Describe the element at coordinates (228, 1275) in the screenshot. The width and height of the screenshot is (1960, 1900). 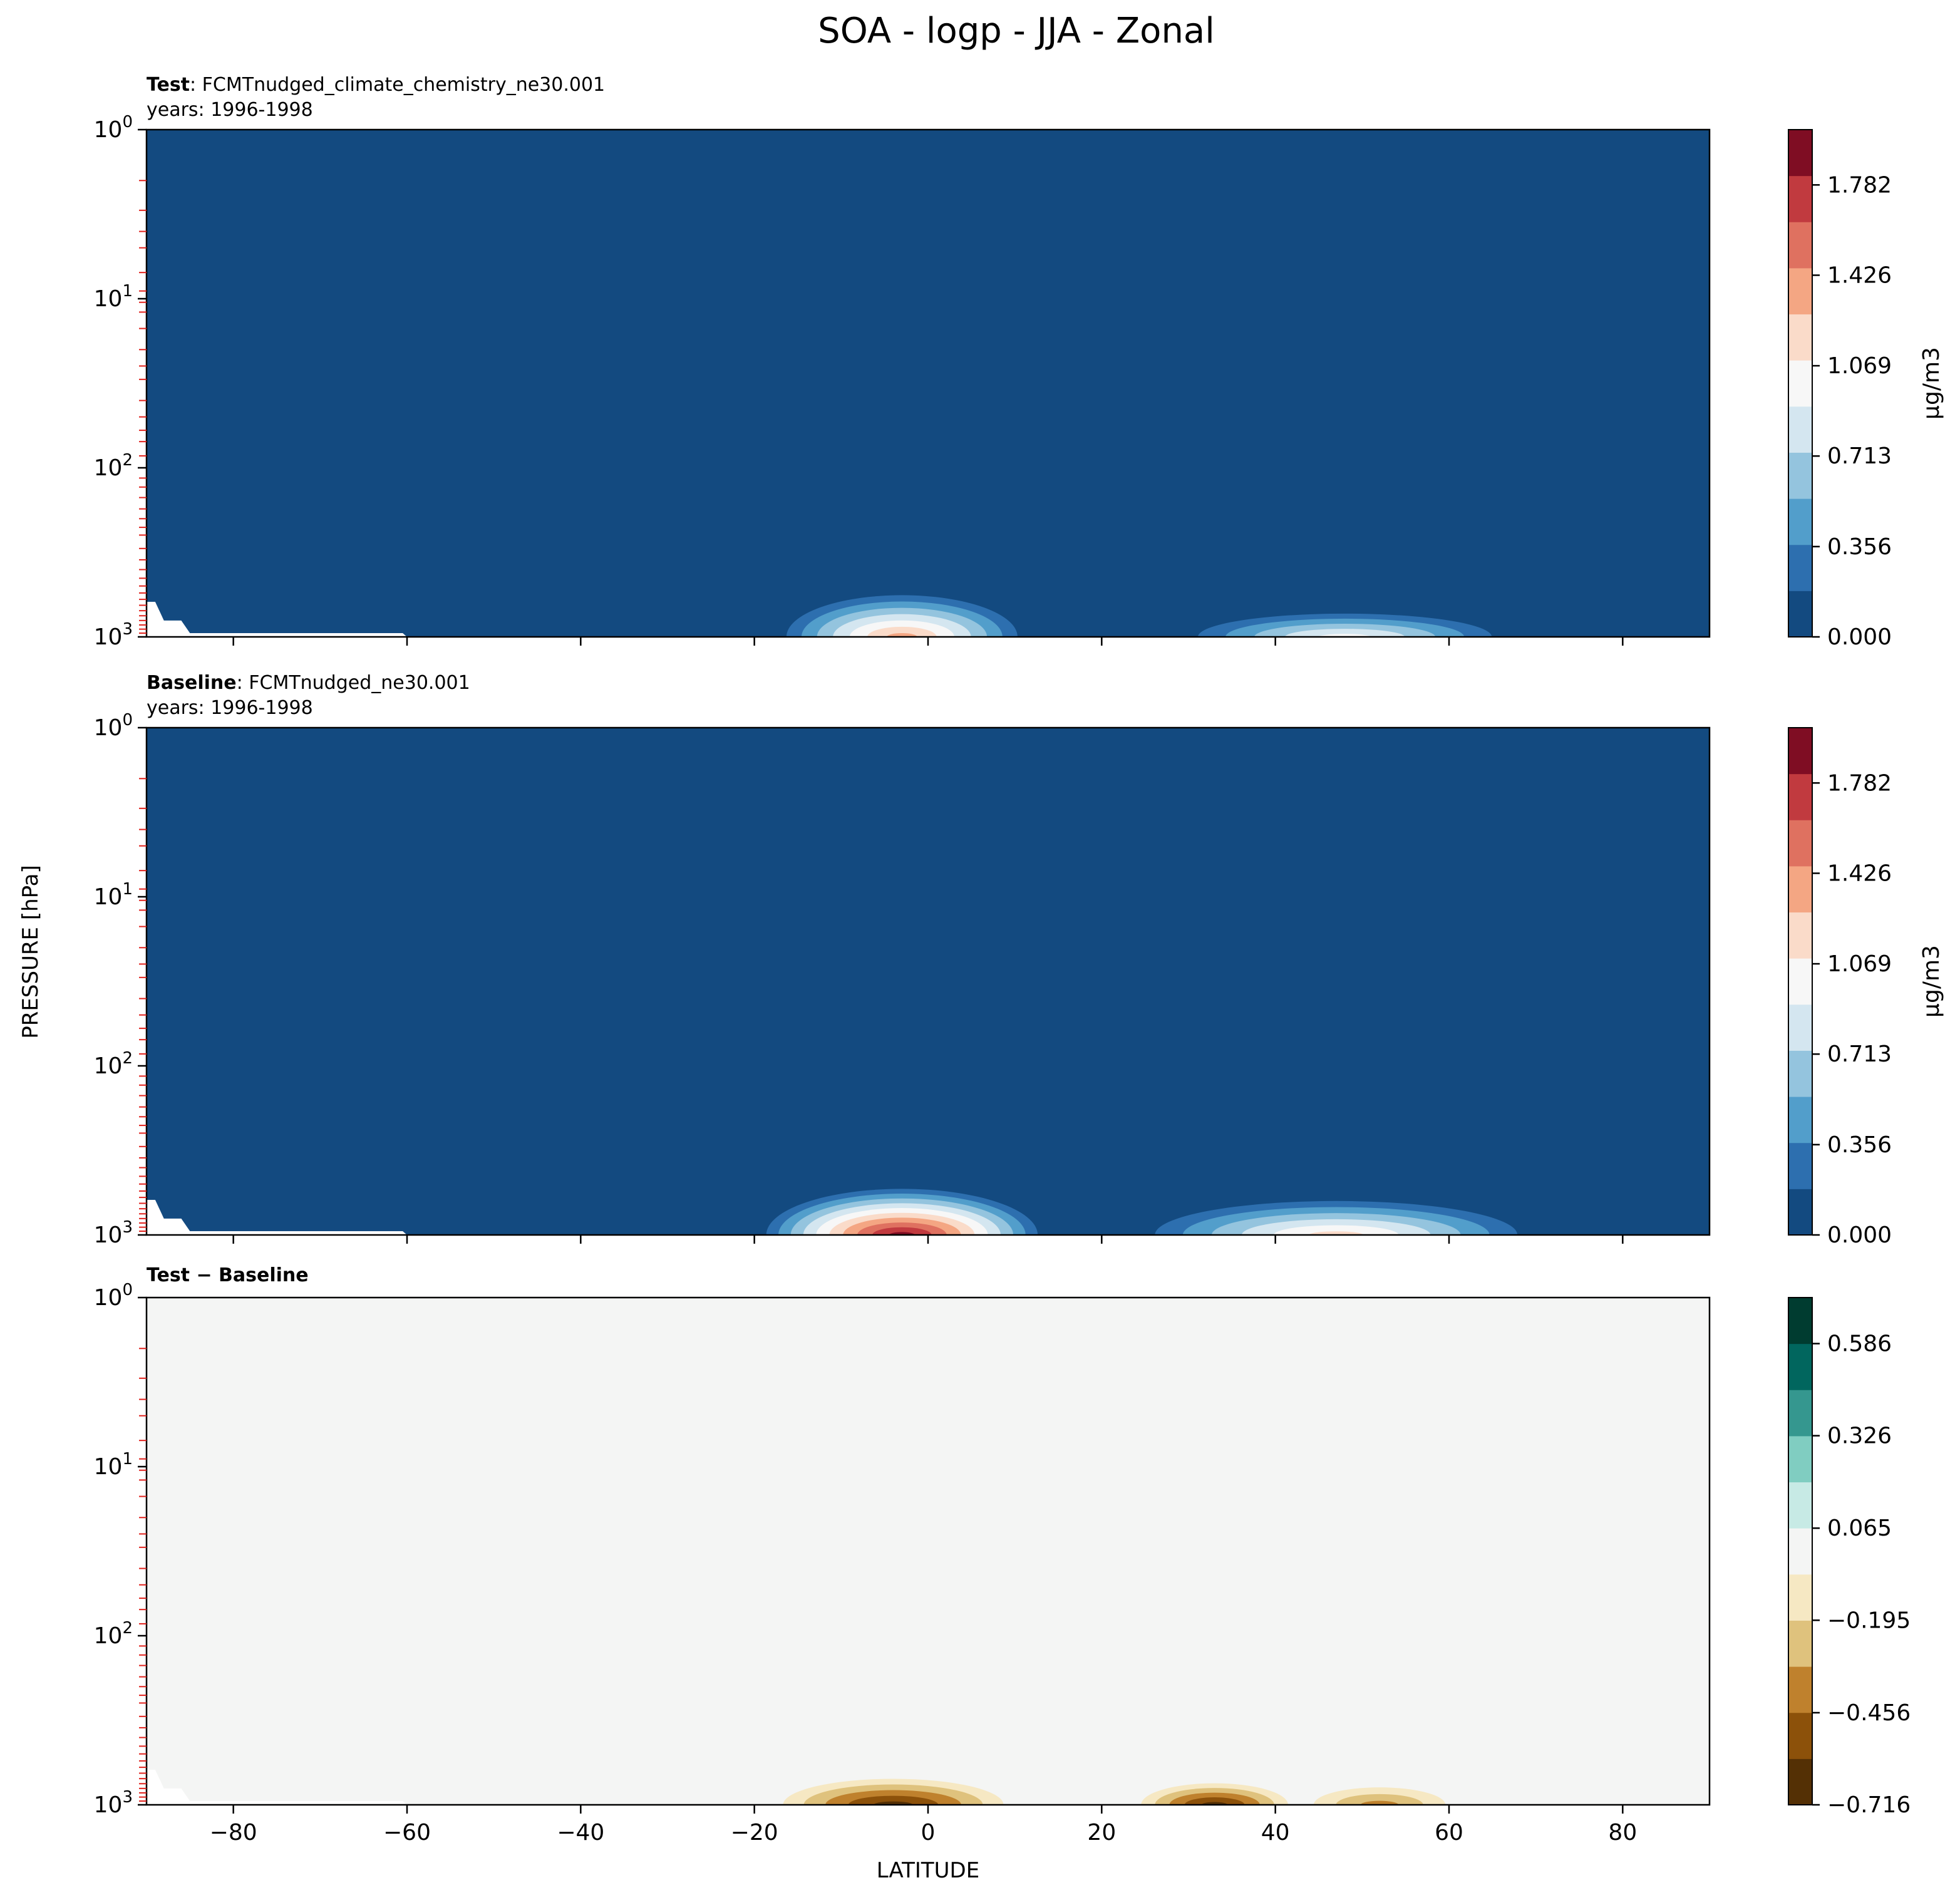
I see `panel-title-bold: Test − Baseline` at that location.